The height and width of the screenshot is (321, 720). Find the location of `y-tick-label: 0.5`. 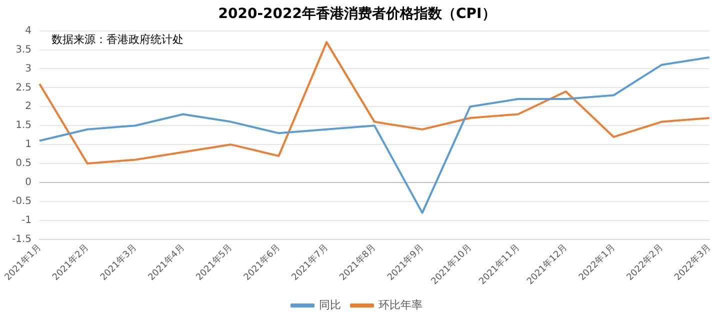

y-tick-label: 0.5 is located at coordinates (24, 164).